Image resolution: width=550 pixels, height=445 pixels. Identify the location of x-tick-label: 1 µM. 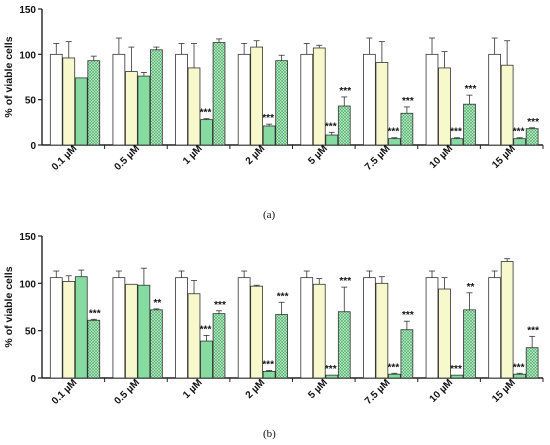
(193, 155).